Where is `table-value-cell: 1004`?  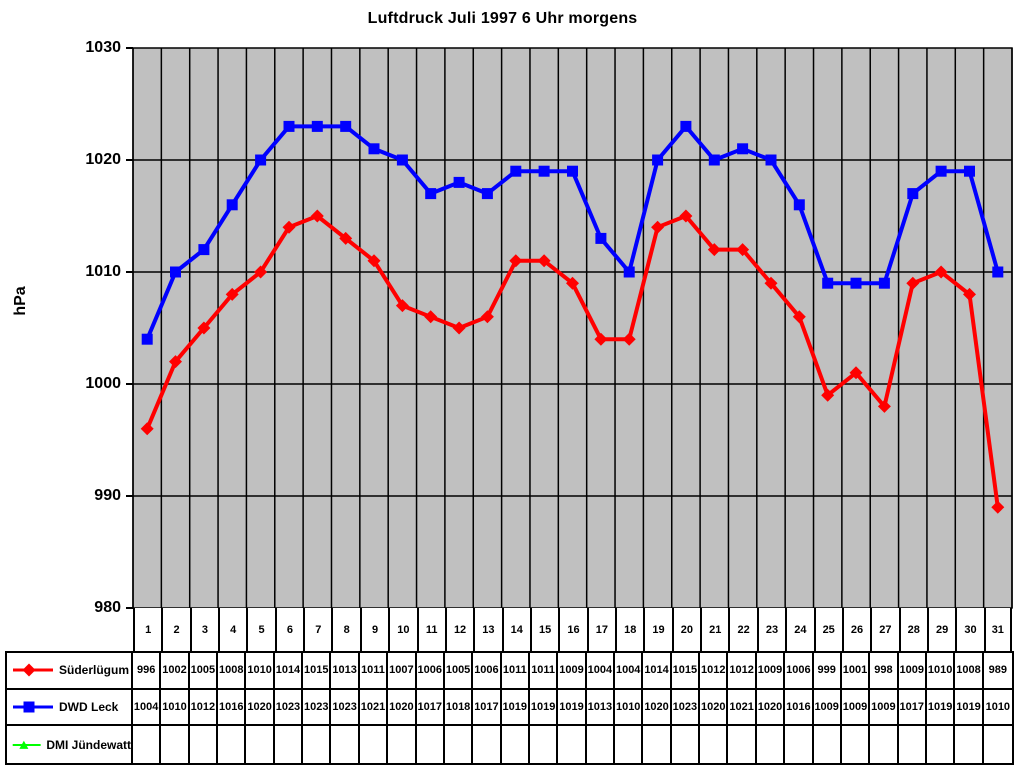 table-value-cell: 1004 is located at coordinates (601, 671).